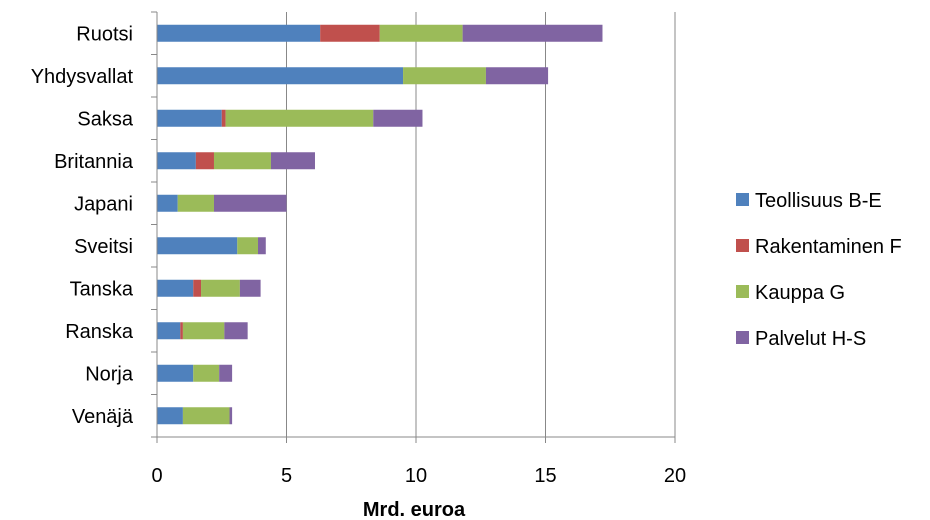 The image size is (930, 520). Describe the element at coordinates (109, 374) in the screenshot. I see `category-label: Norja` at that location.